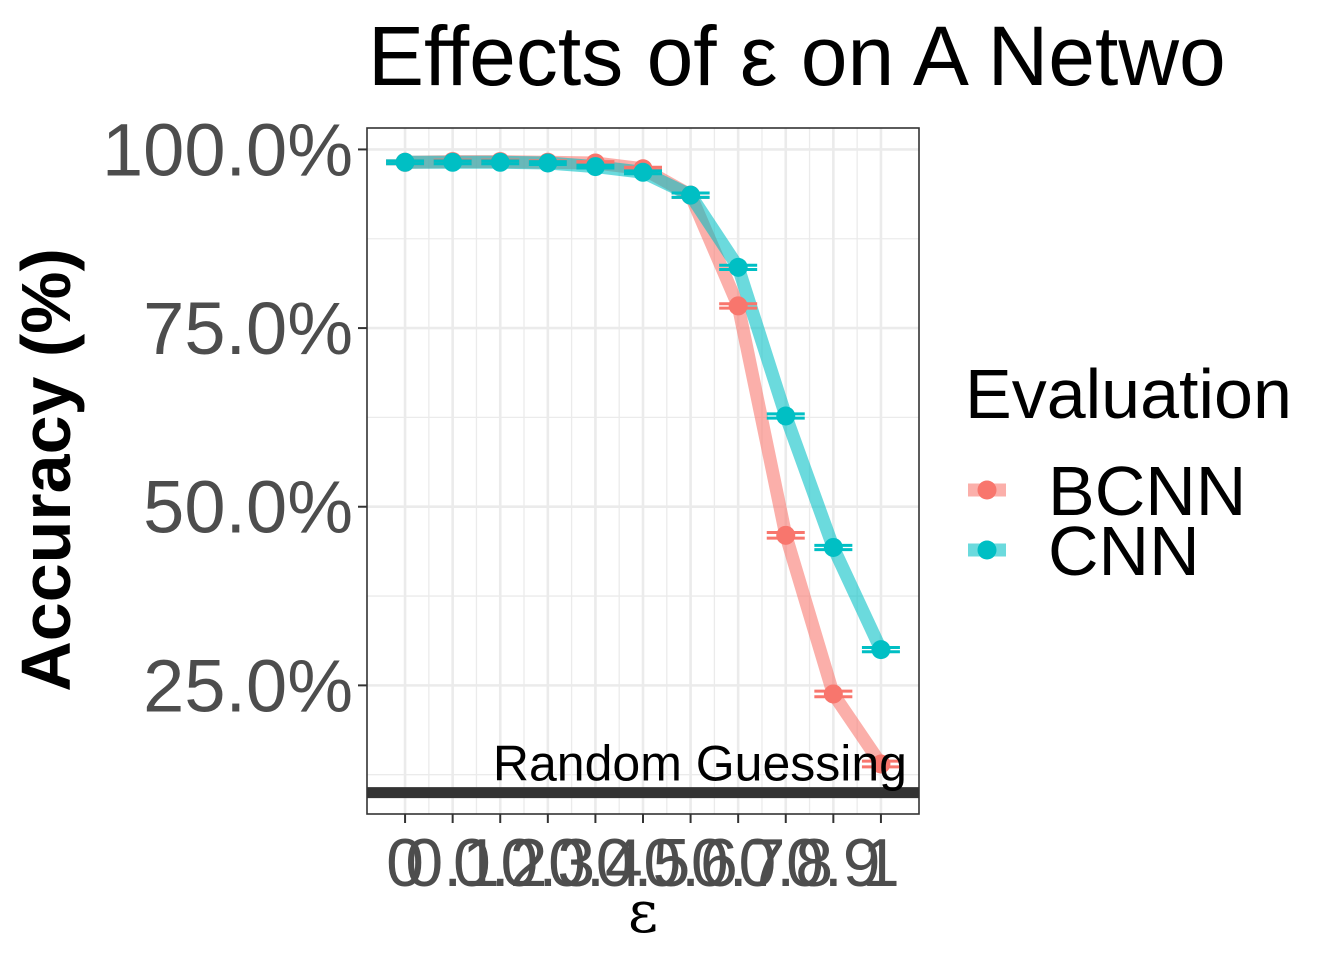  What do you see at coordinates (987, 550) in the screenshot?
I see `legend-key-point-cnn` at bounding box center [987, 550].